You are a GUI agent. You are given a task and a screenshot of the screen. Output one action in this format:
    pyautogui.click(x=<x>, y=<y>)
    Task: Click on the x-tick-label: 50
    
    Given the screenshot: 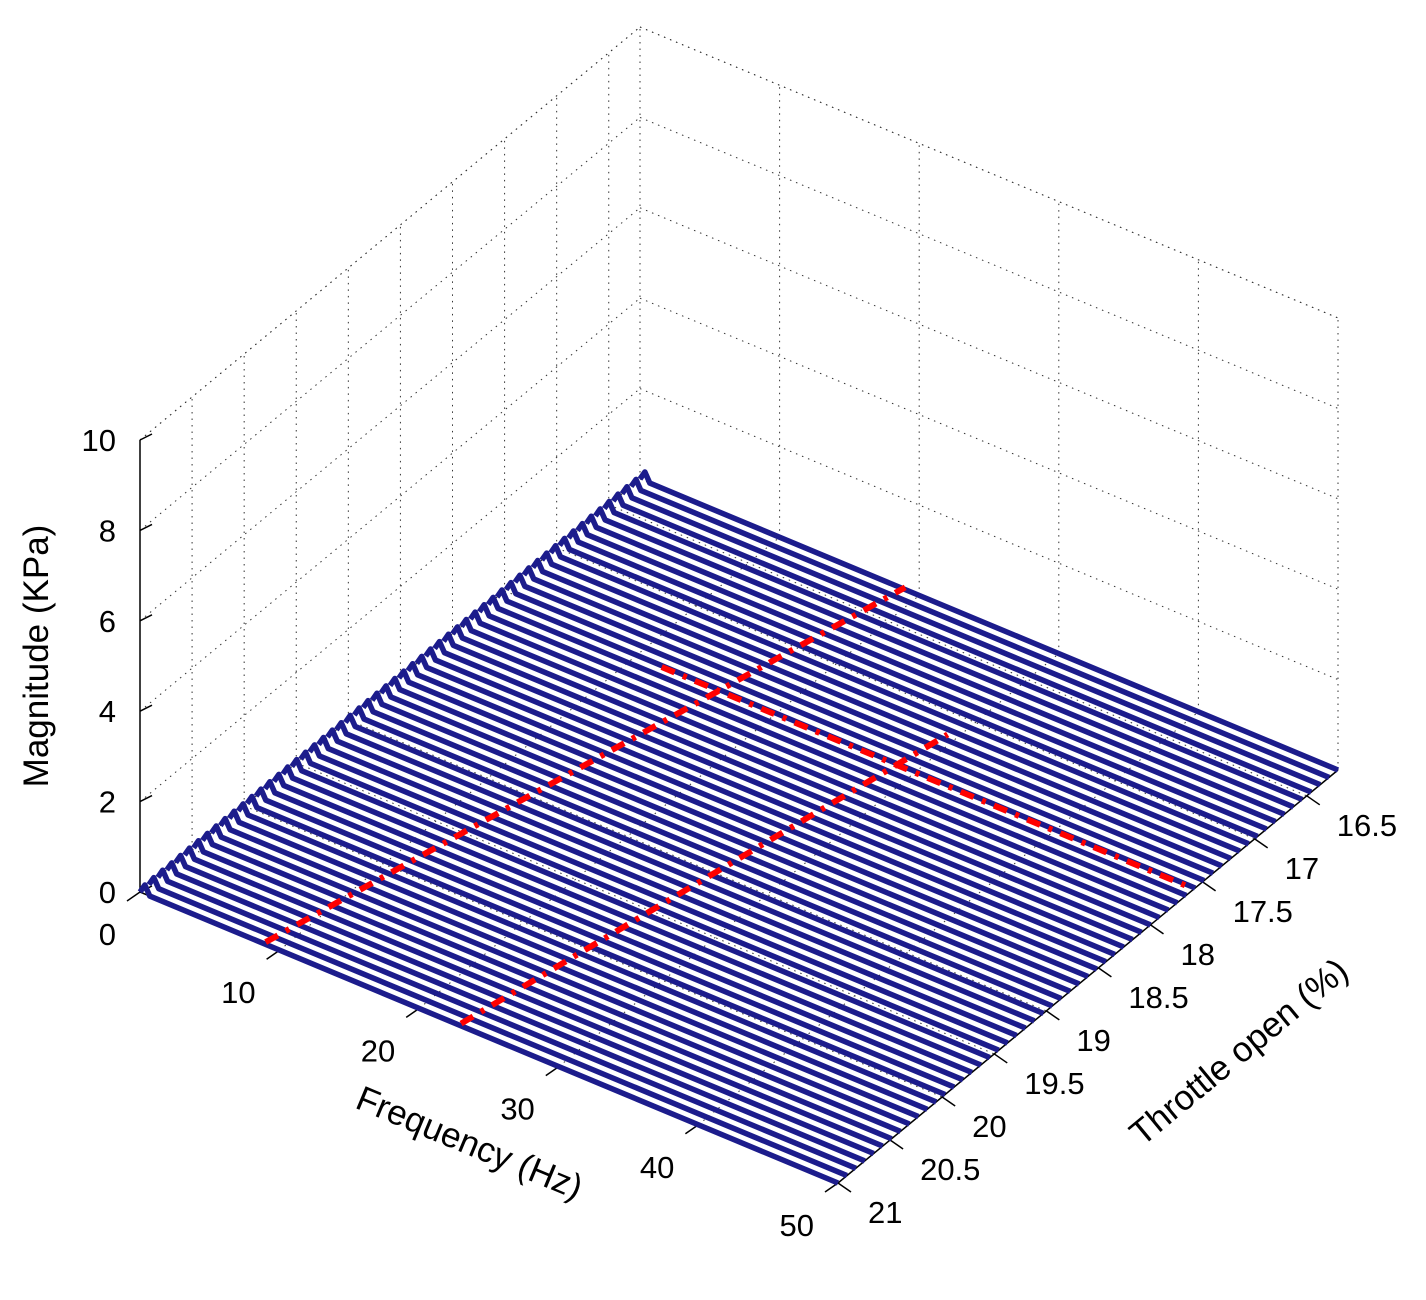 What is the action you would take?
    pyautogui.click(x=797, y=1225)
    